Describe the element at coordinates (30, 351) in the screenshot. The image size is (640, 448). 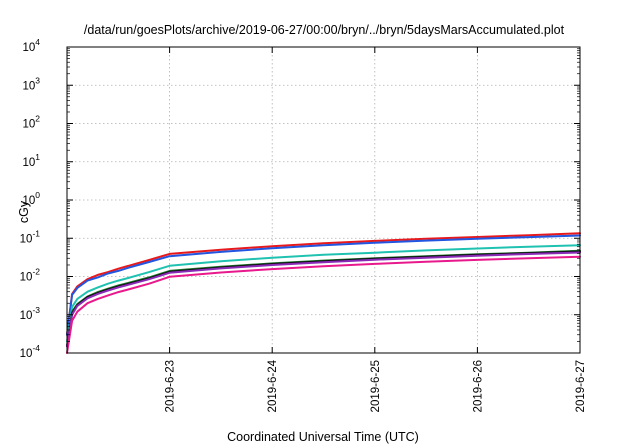
I see `y-tick-label: 10⁻⁴` at that location.